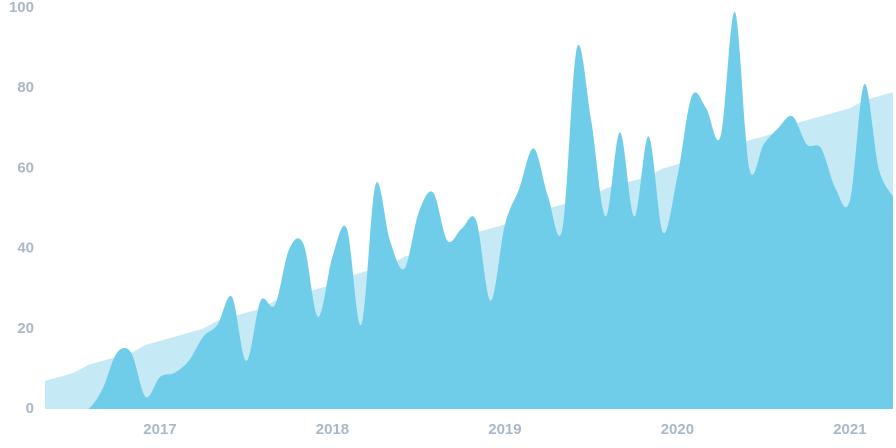 This screenshot has width=896, height=448. I want to click on x-tick-label: 2021, so click(849, 429).